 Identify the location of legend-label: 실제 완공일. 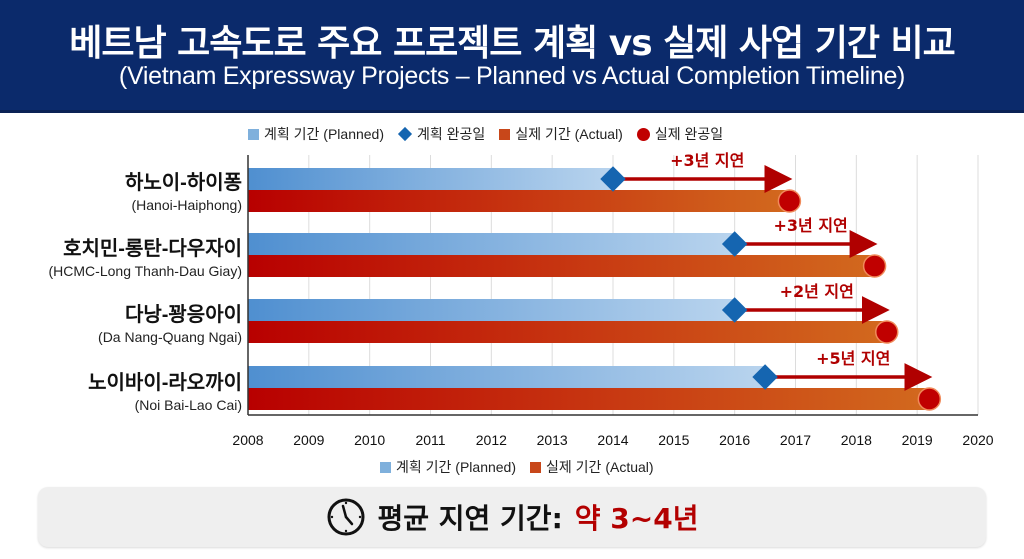
(689, 134).